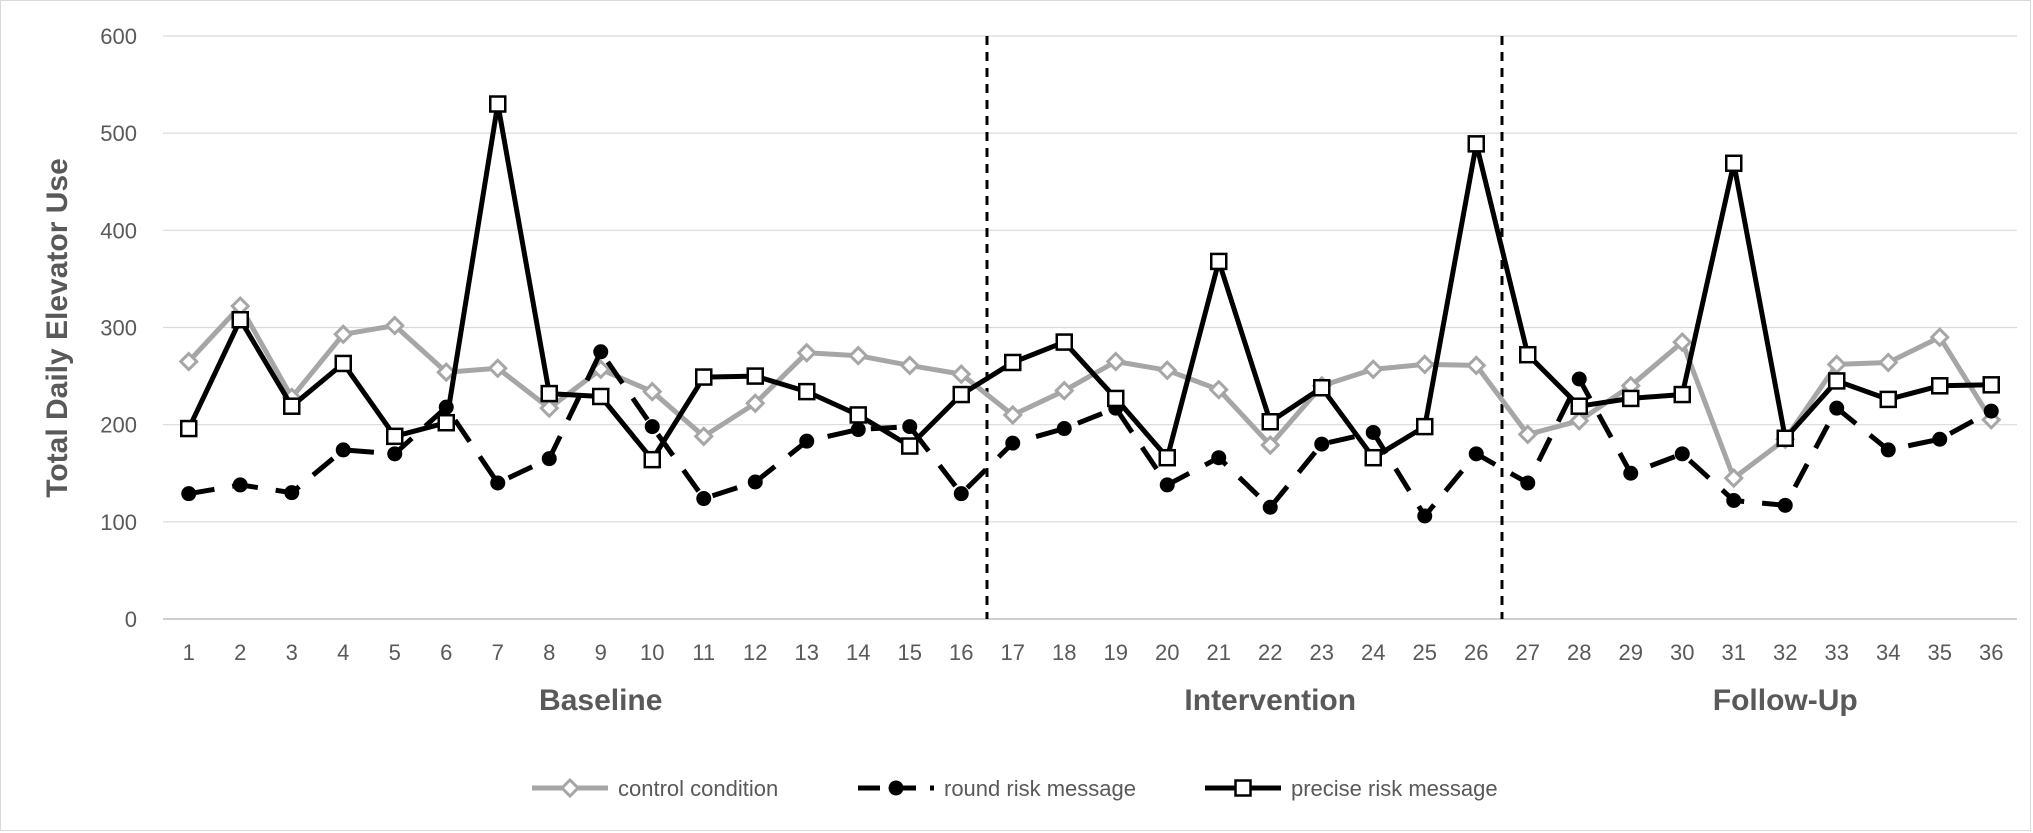 Image resolution: width=2033 pixels, height=833 pixels. Describe the element at coordinates (1270, 652) in the screenshot. I see `x-tick-label: 22` at that location.